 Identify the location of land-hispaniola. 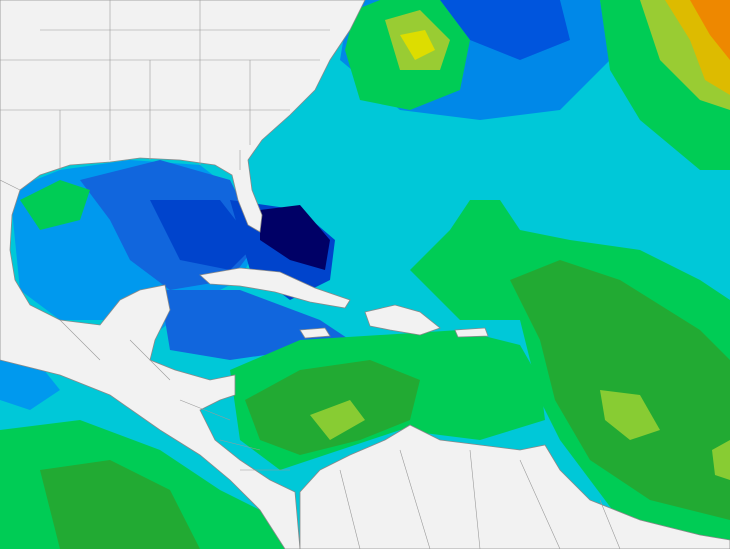
(402, 320).